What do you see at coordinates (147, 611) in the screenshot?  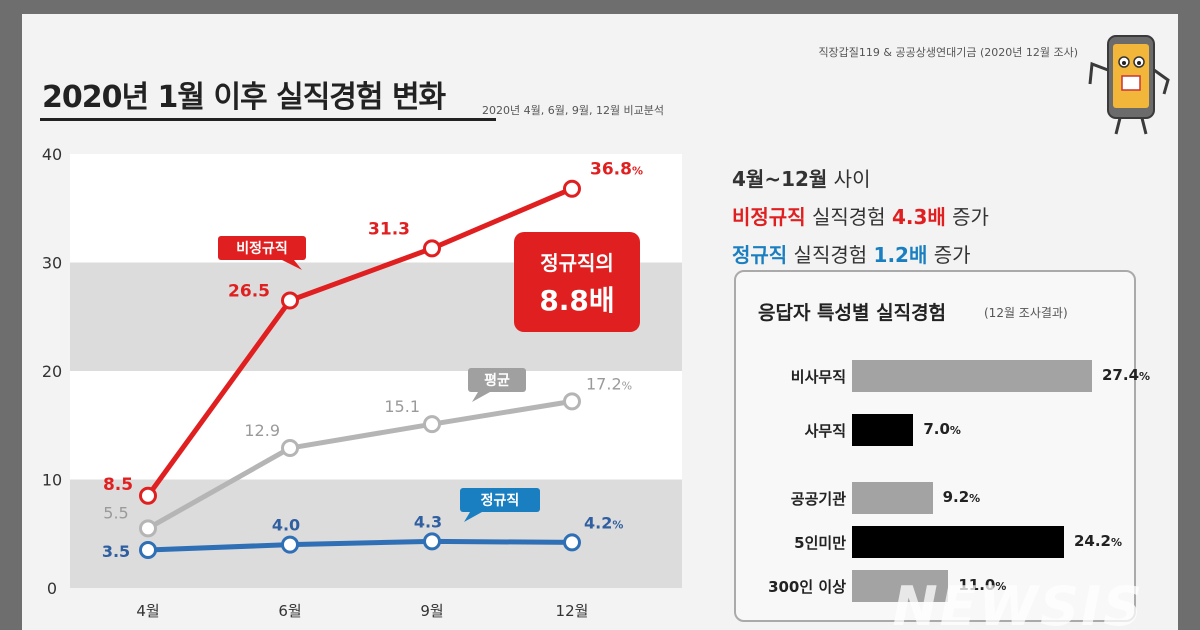 I see `x-tick-label: 4월` at bounding box center [147, 611].